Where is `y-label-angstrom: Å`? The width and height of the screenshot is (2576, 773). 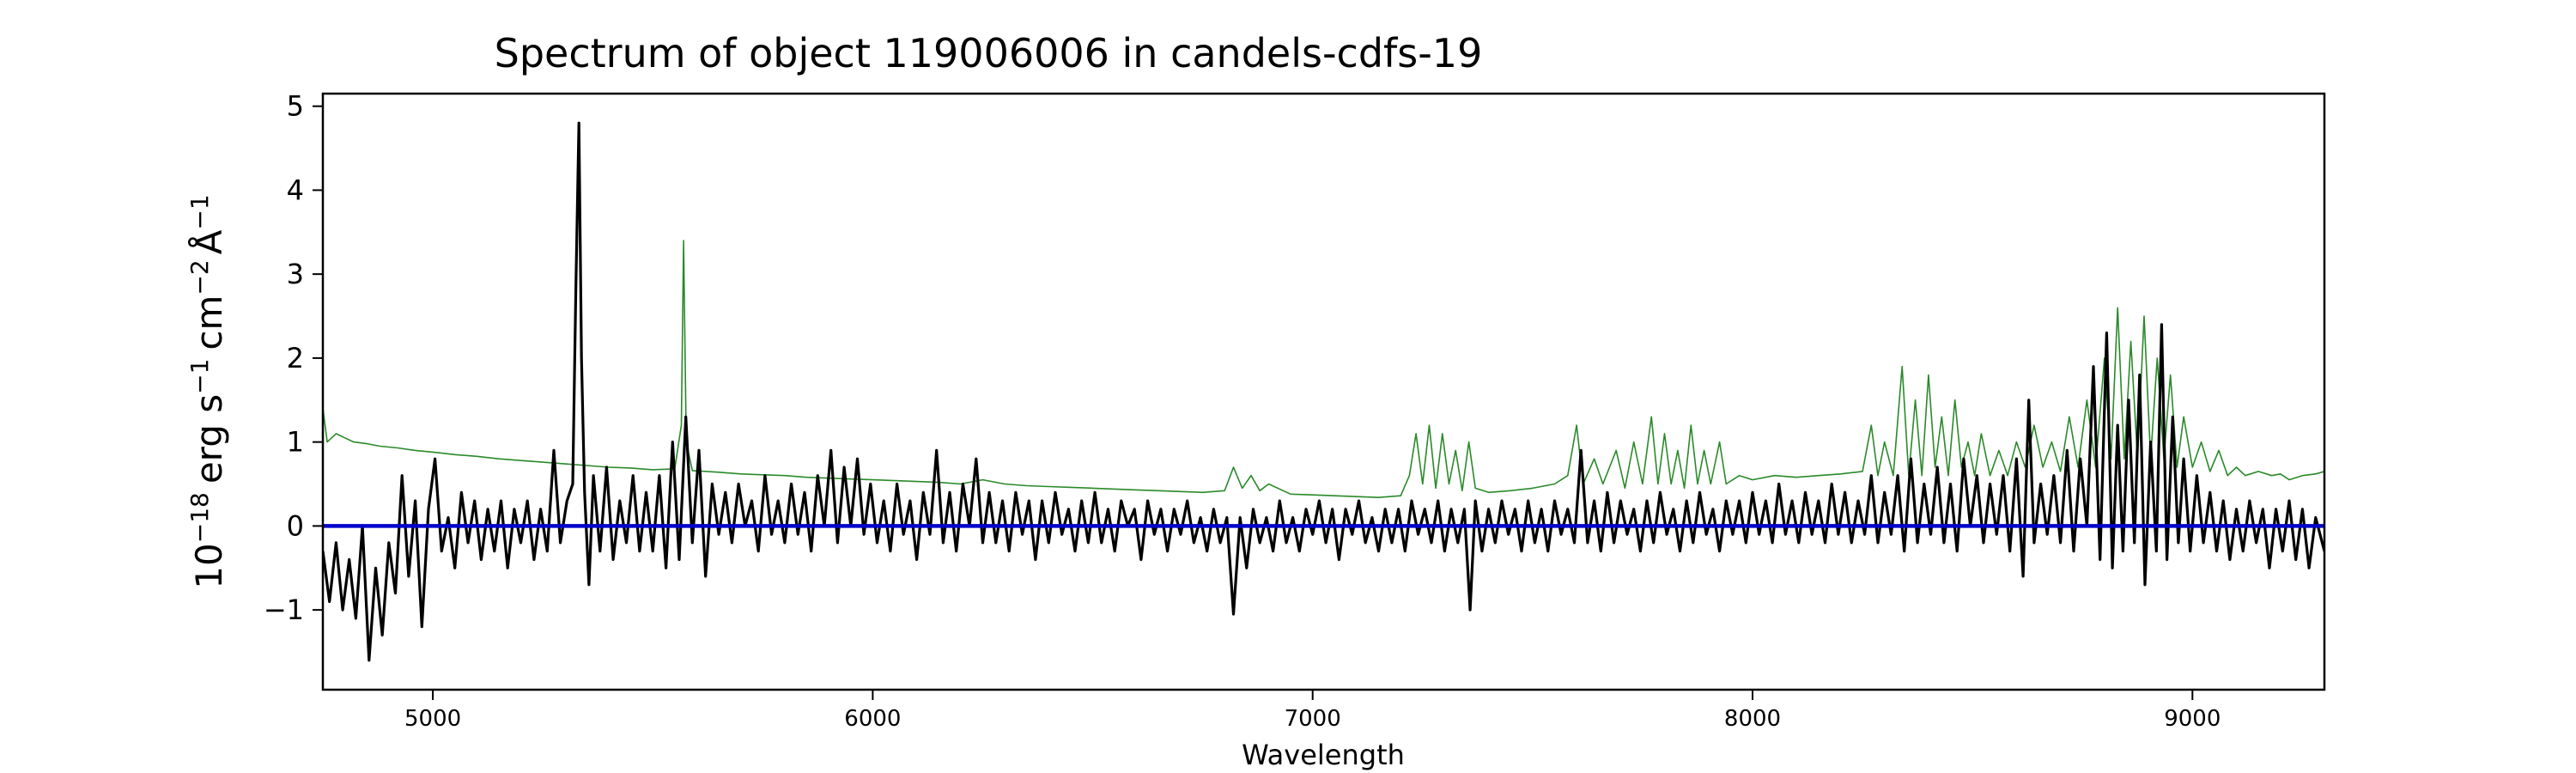
y-label-angstrom: Å is located at coordinates (208, 241).